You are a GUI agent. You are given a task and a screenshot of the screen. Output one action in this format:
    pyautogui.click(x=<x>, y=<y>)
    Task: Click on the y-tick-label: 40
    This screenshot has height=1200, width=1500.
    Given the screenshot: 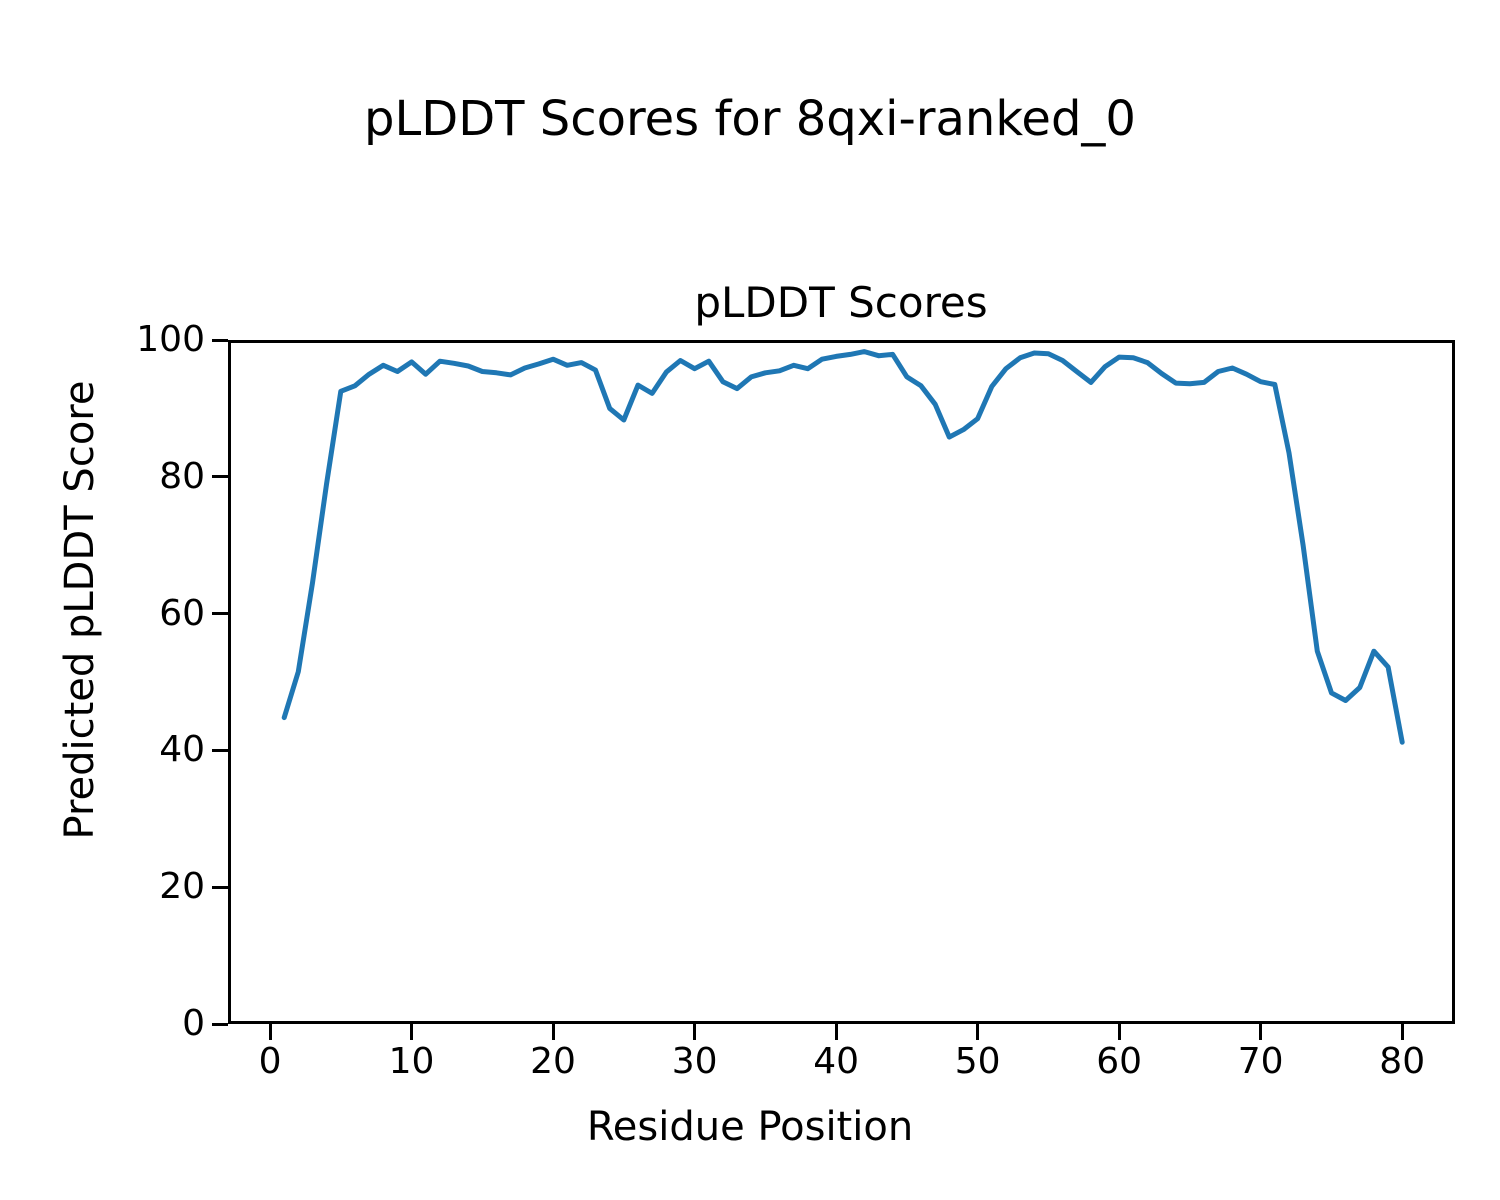 What is the action you would take?
    pyautogui.click(x=182, y=750)
    